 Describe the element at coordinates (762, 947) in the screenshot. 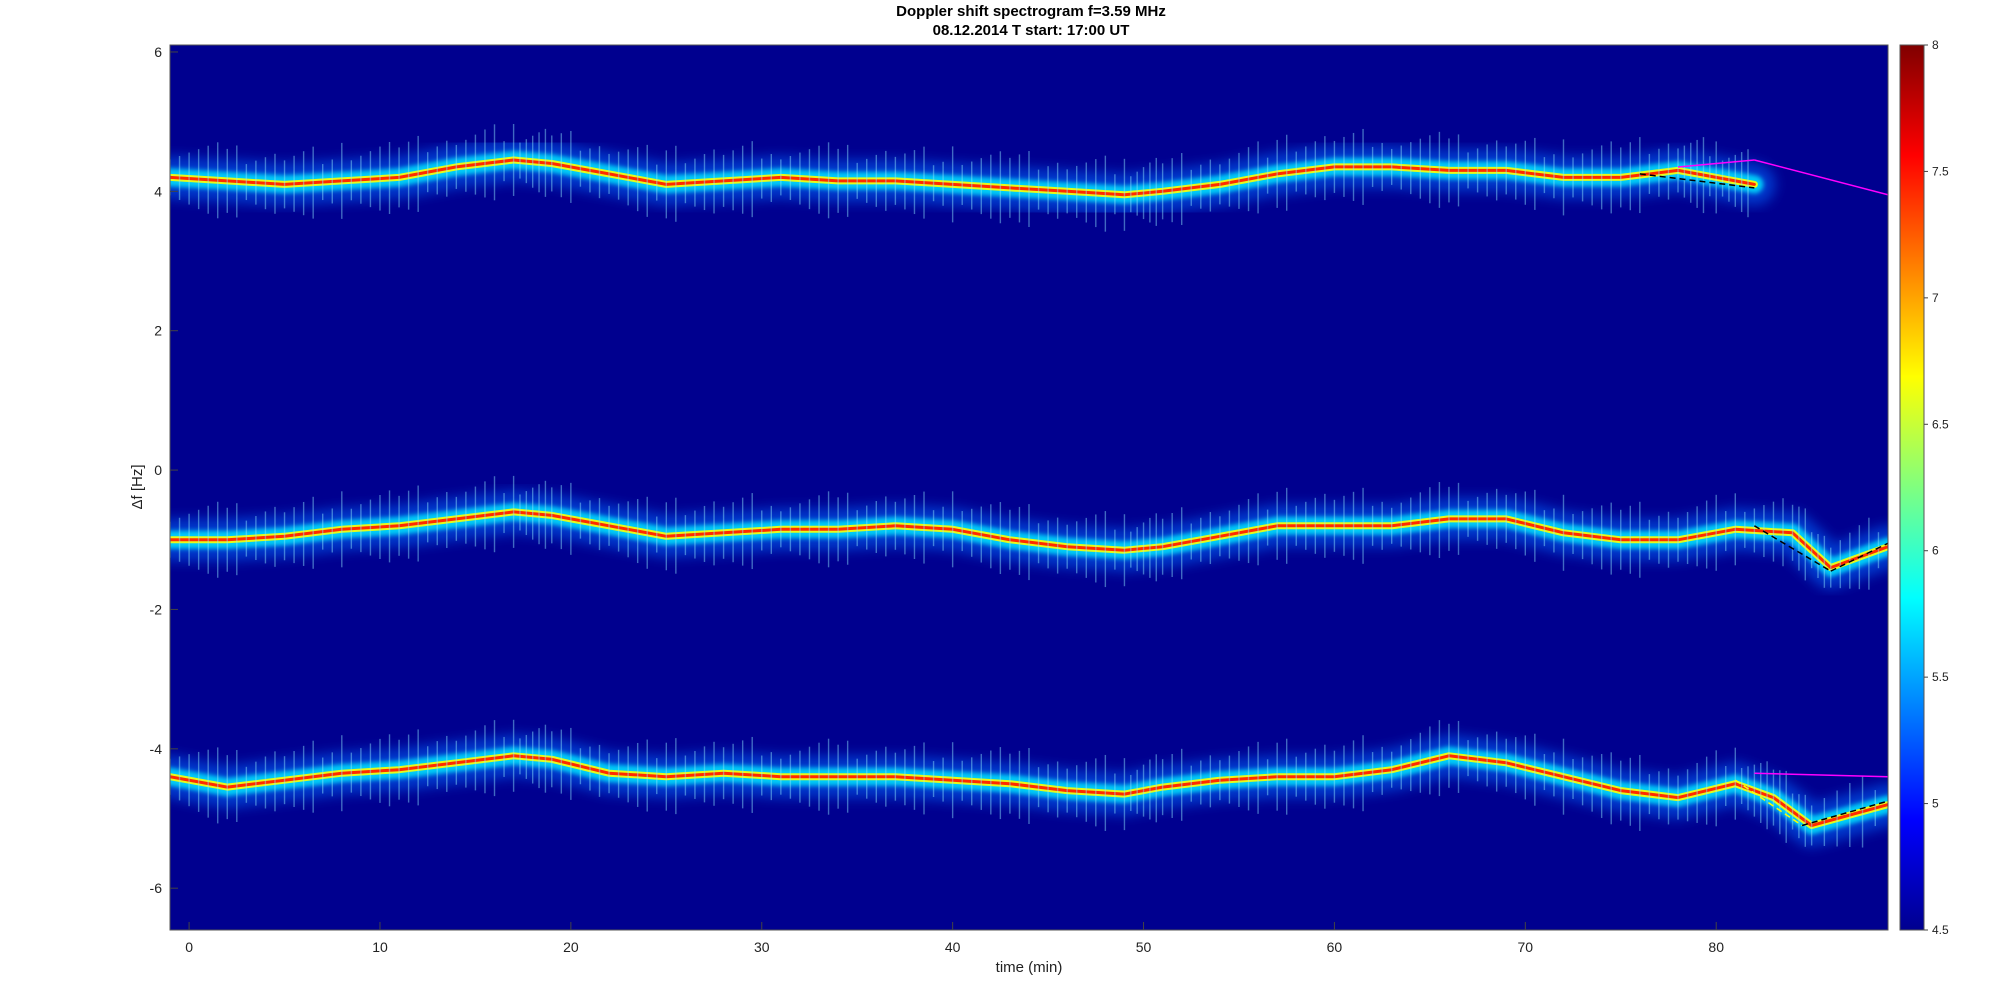

I see `x-tick-label: 30` at that location.